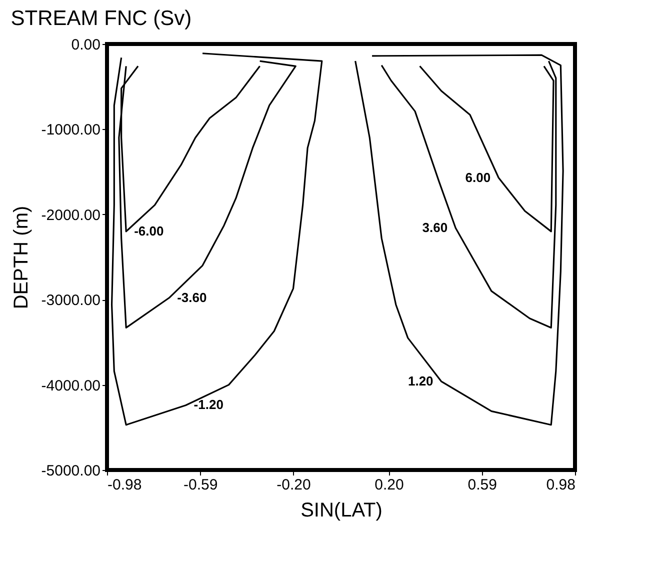  What do you see at coordinates (125, 485) in the screenshot?
I see `x-tick-label: -0.98` at bounding box center [125, 485].